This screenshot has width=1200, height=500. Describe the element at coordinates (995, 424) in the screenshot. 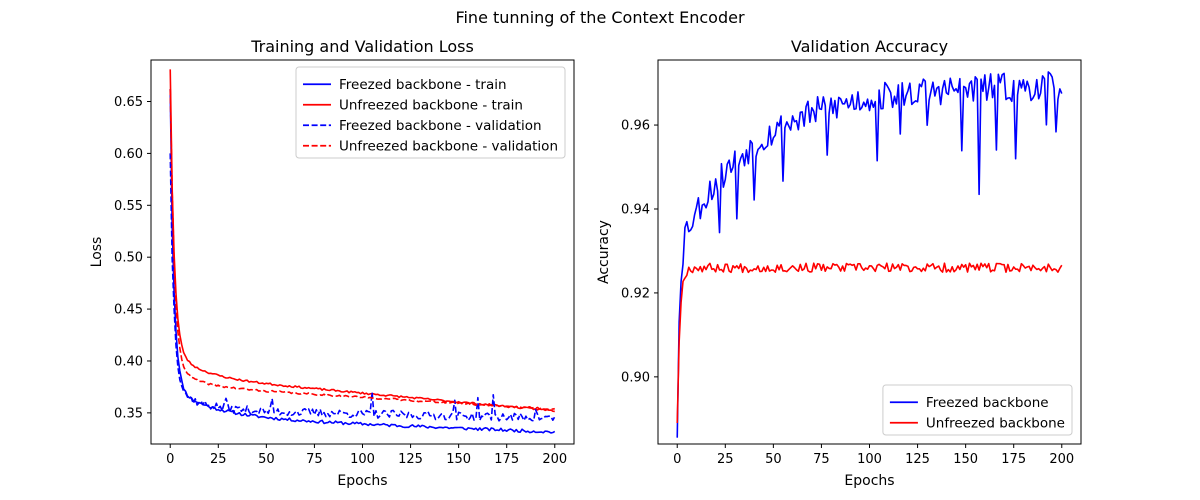

I see `legend-entry-label: Unfreezed backbone` at that location.